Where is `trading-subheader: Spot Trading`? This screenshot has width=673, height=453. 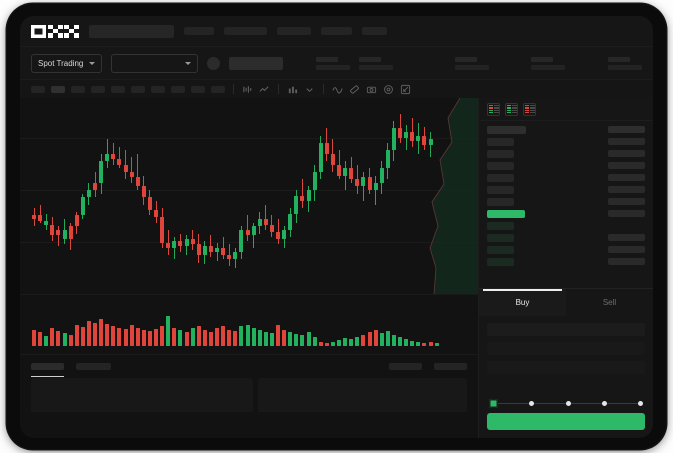
trading-subheader: Spot Trading is located at coordinates (336, 62).